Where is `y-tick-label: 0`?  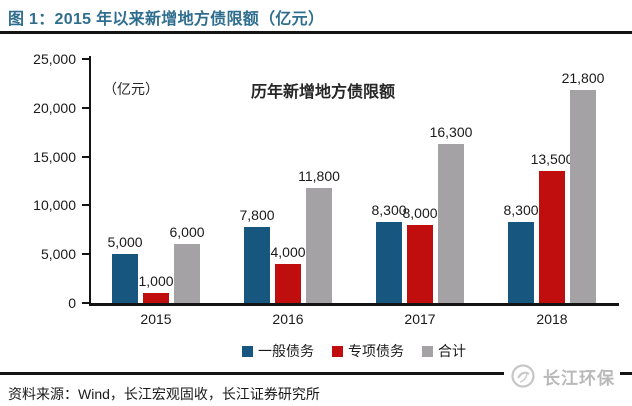 y-tick-label: 0 is located at coordinates (72, 303).